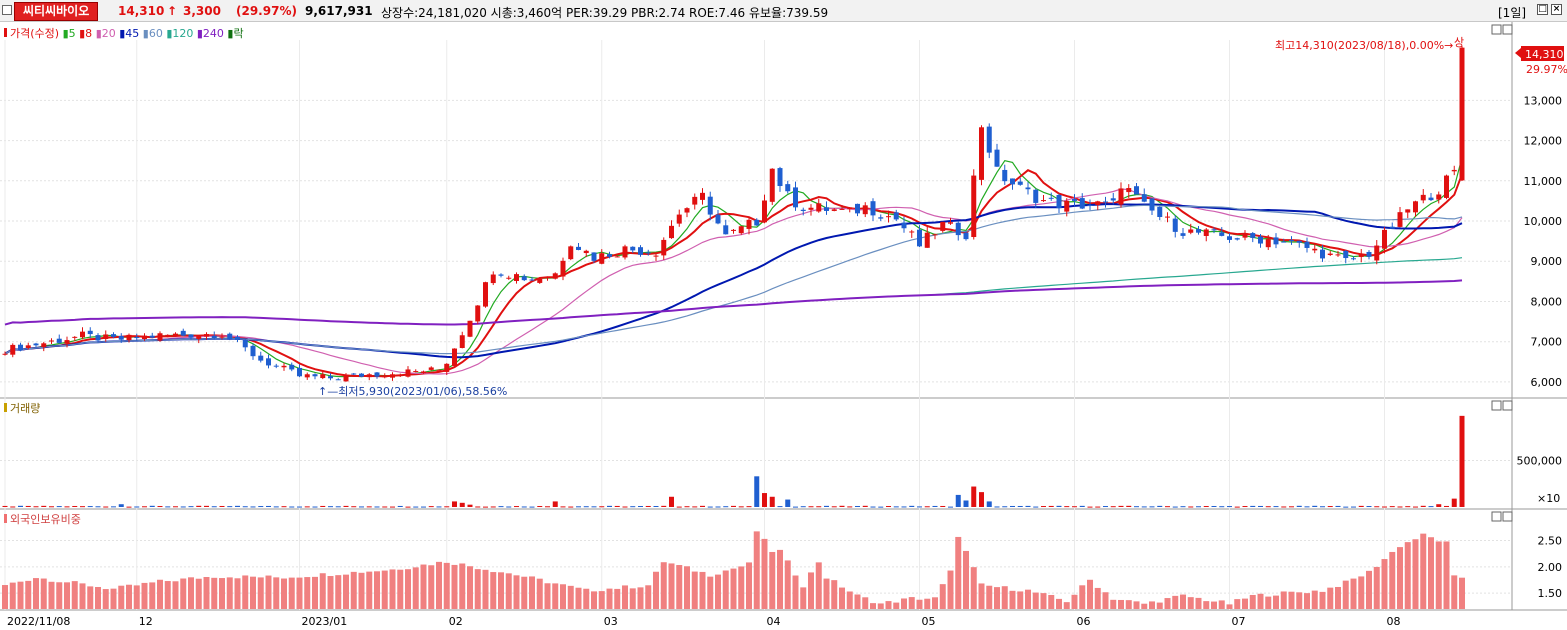  I want to click on select-checkbox, so click(7, 10).